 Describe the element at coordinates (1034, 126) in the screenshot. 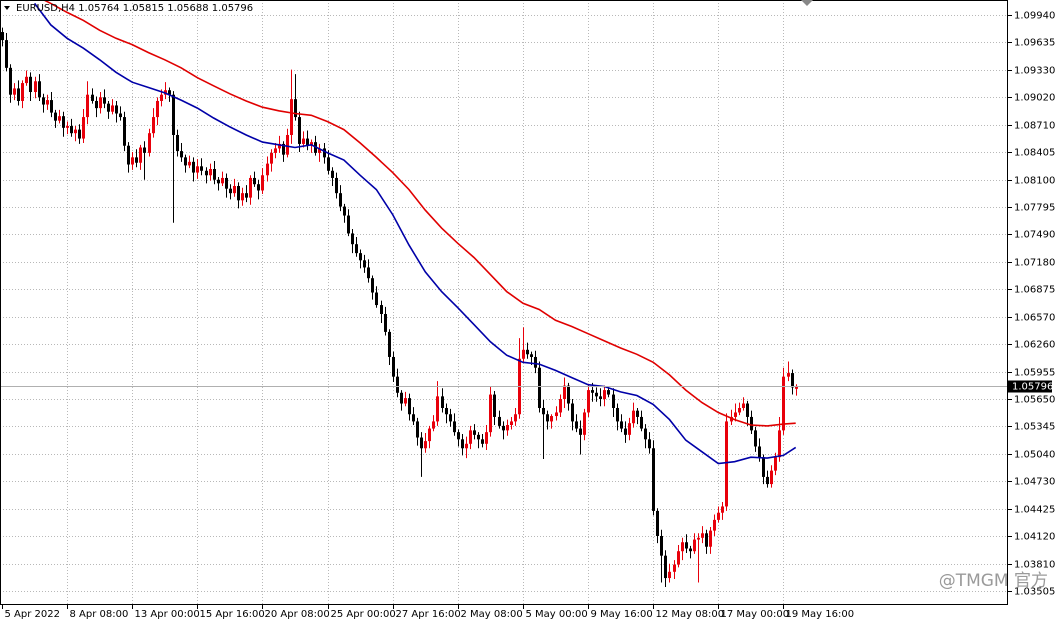

I see `y-tick-label: 1.08710` at that location.